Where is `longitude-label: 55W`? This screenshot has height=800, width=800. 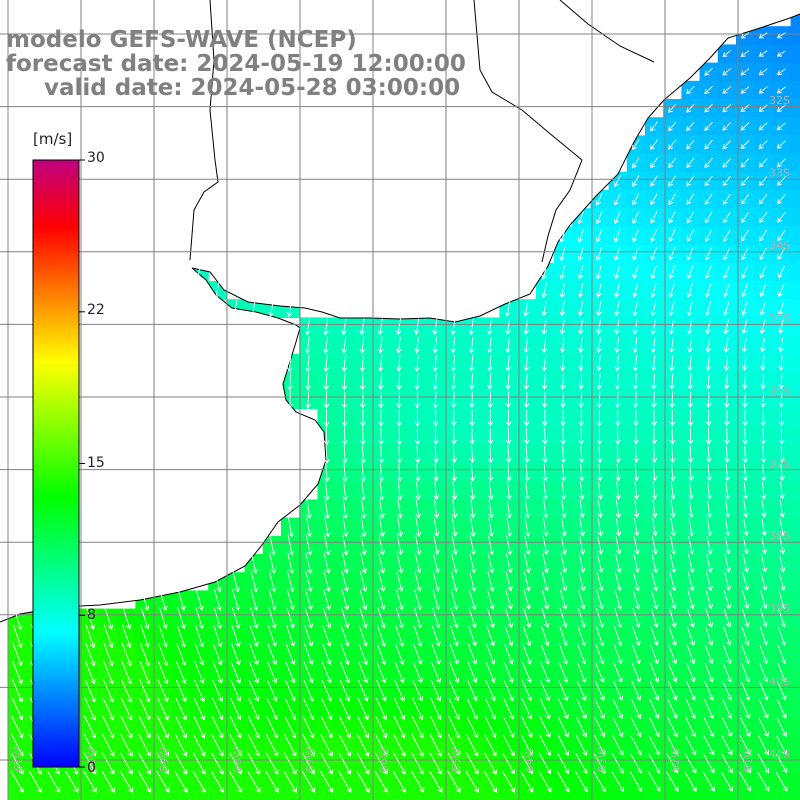
longitude-label: 55W is located at coordinates (456, 759).